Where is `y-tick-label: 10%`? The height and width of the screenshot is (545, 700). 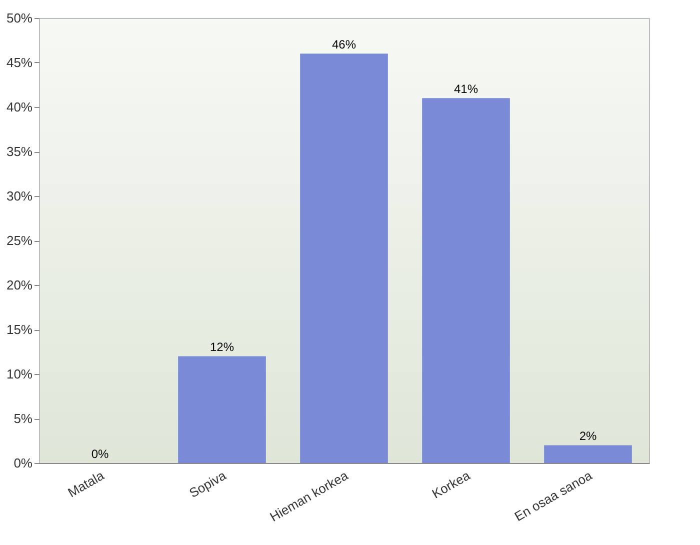 y-tick-label: 10% is located at coordinates (19, 374).